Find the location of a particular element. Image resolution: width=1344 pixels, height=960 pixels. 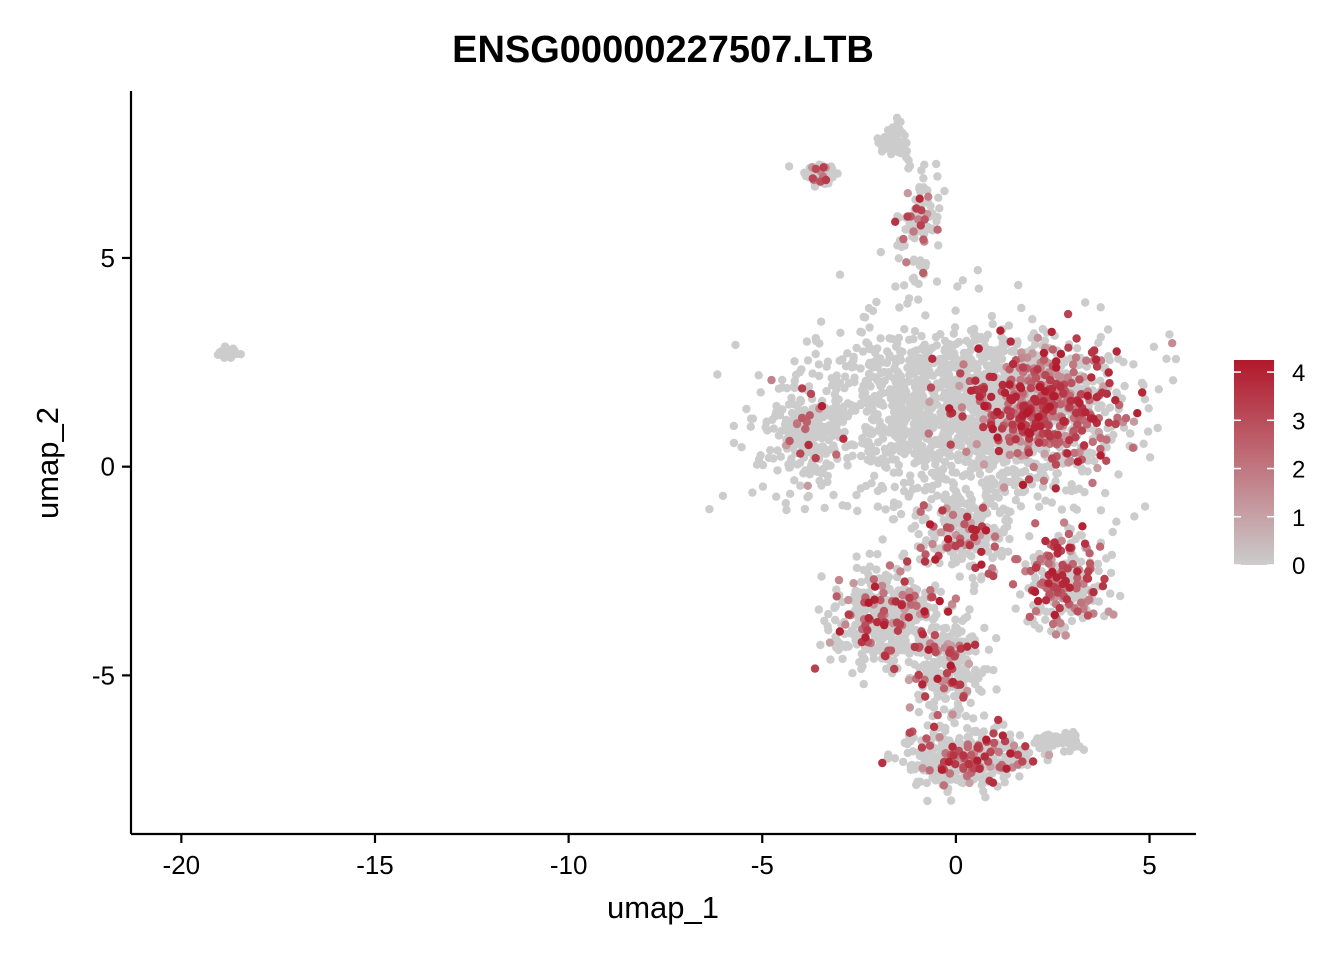

legend-tick-label: 1 is located at coordinates (1298, 518).